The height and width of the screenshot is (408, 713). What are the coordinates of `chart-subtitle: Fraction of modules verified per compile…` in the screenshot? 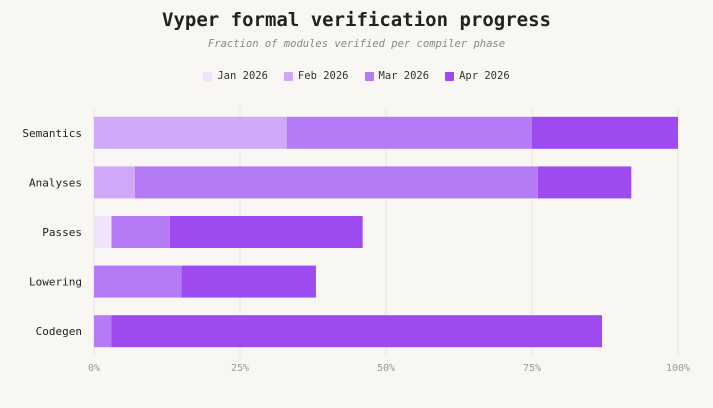 It's located at (356, 44).